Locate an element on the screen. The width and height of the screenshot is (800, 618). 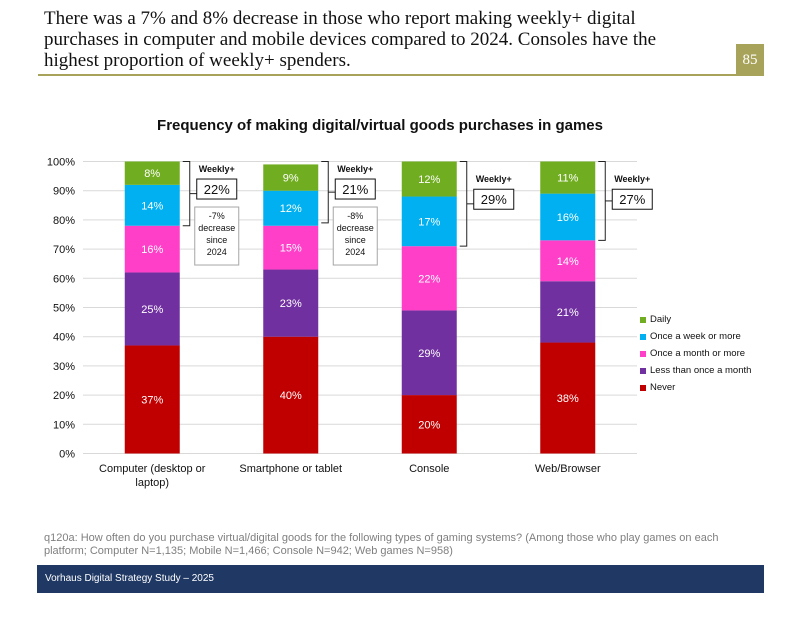
category-label: Smartphone or tablet is located at coordinates (290, 469).